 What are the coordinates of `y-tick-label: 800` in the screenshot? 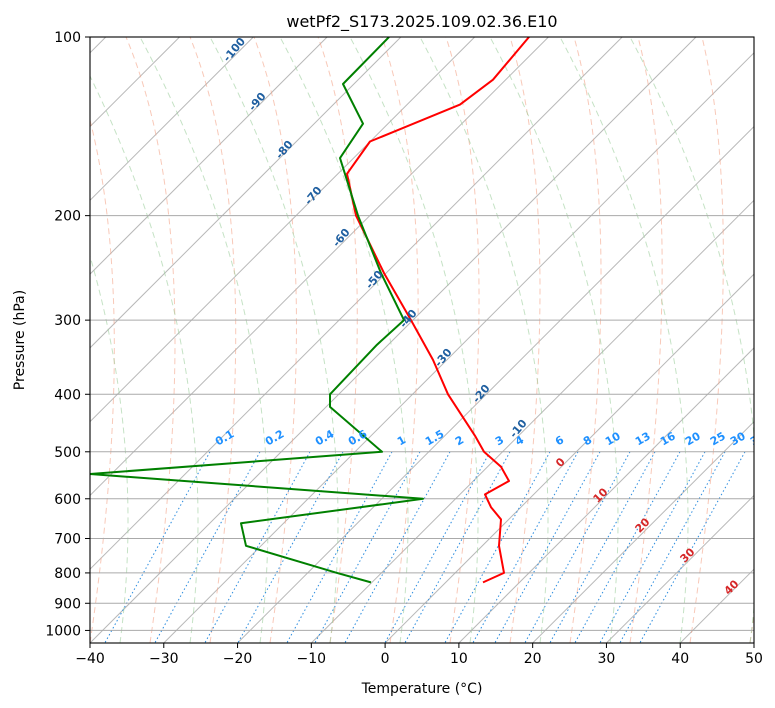 It's located at (67, 574).